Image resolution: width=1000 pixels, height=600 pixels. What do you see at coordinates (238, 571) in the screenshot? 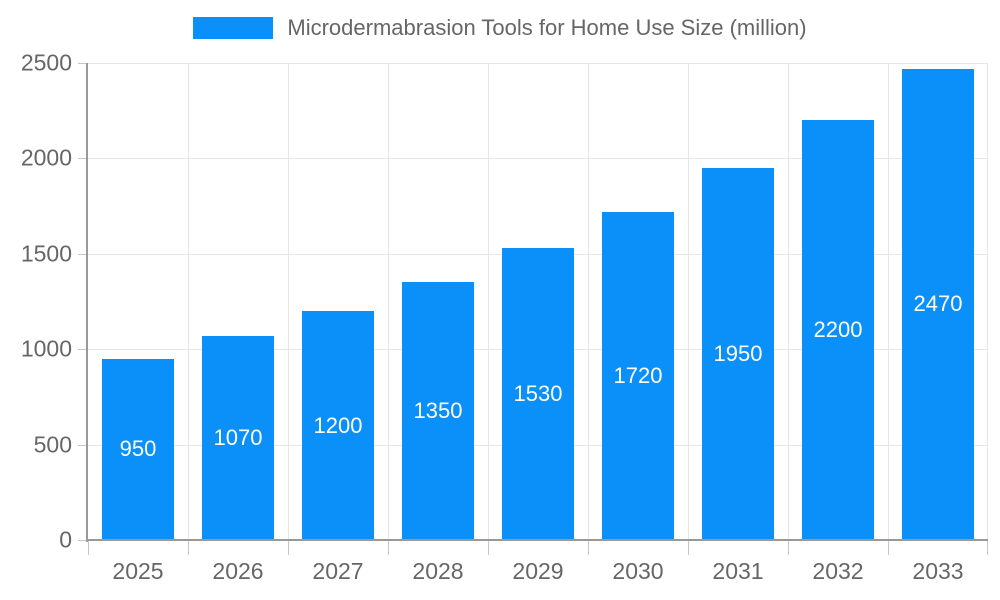
I see `x-axis-tick-label: 2026` at bounding box center [238, 571].